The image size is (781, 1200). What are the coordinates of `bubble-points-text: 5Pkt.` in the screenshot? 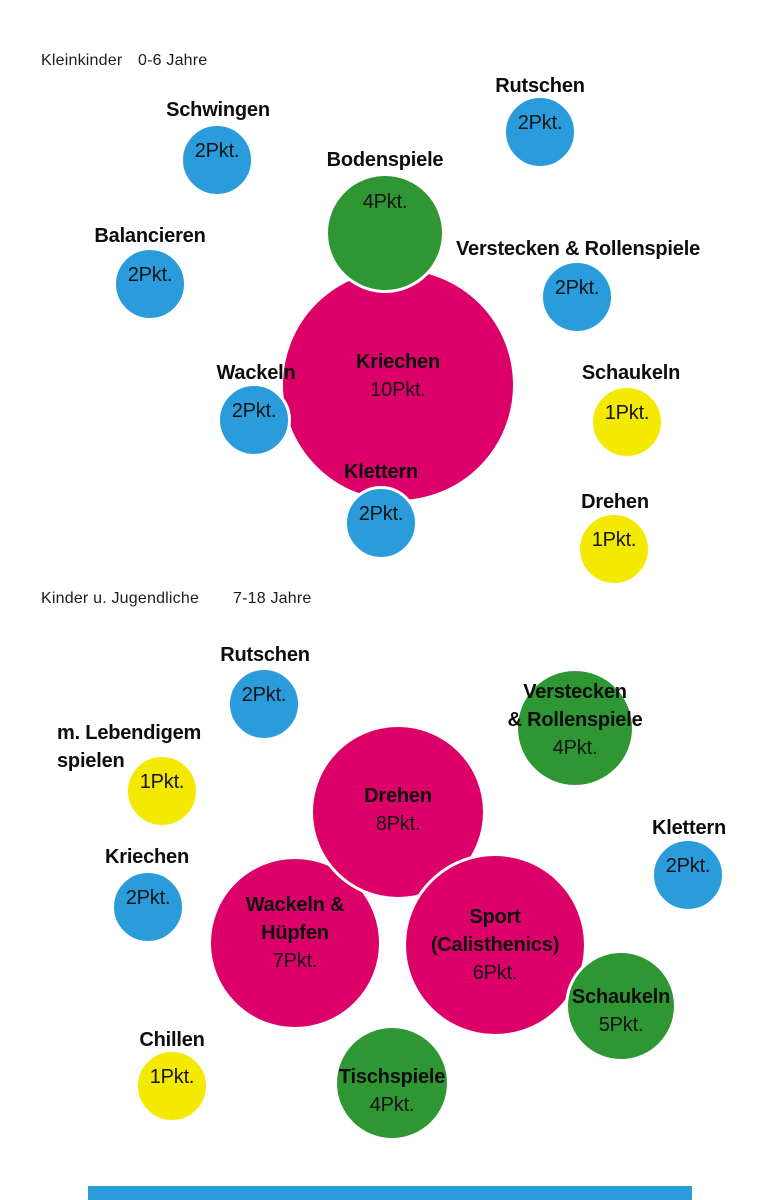 It's located at (621, 1025).